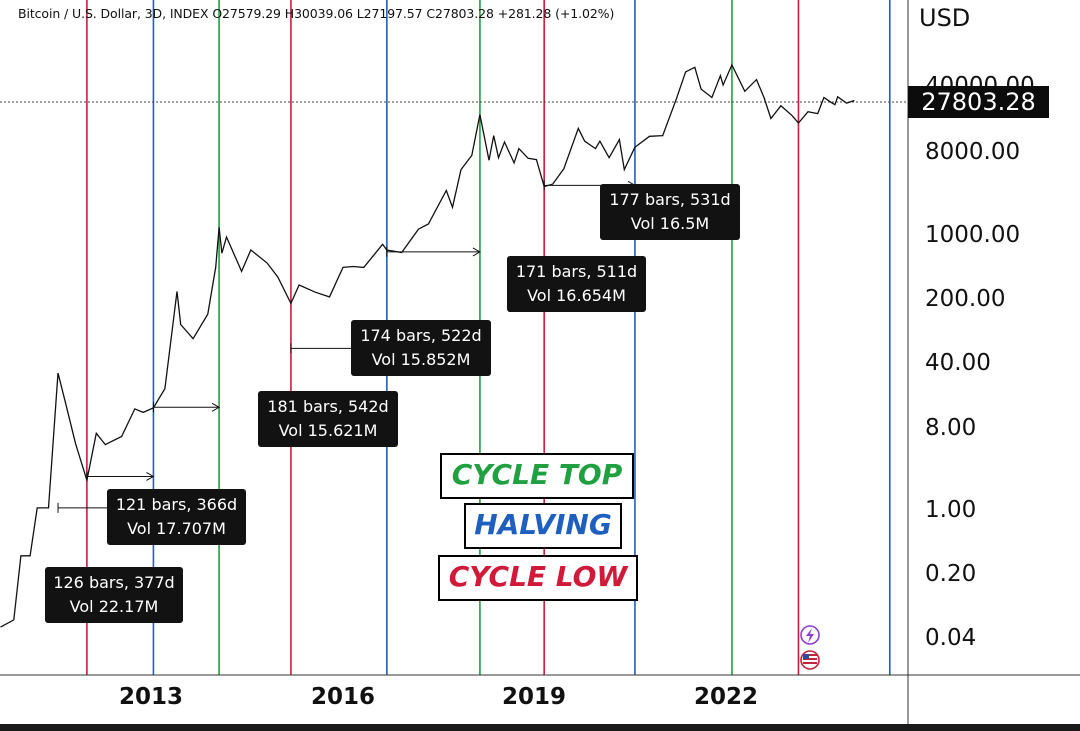  What do you see at coordinates (114, 606) in the screenshot?
I see `callout-volume-text: Vol 22.17M` at bounding box center [114, 606].